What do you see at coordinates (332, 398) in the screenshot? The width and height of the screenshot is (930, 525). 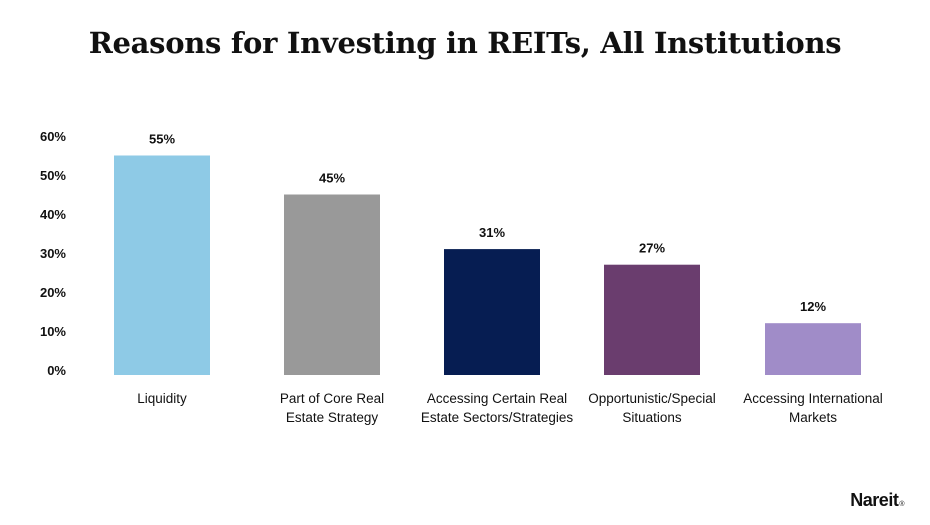 I see `category-label: Part of Core Real` at bounding box center [332, 398].